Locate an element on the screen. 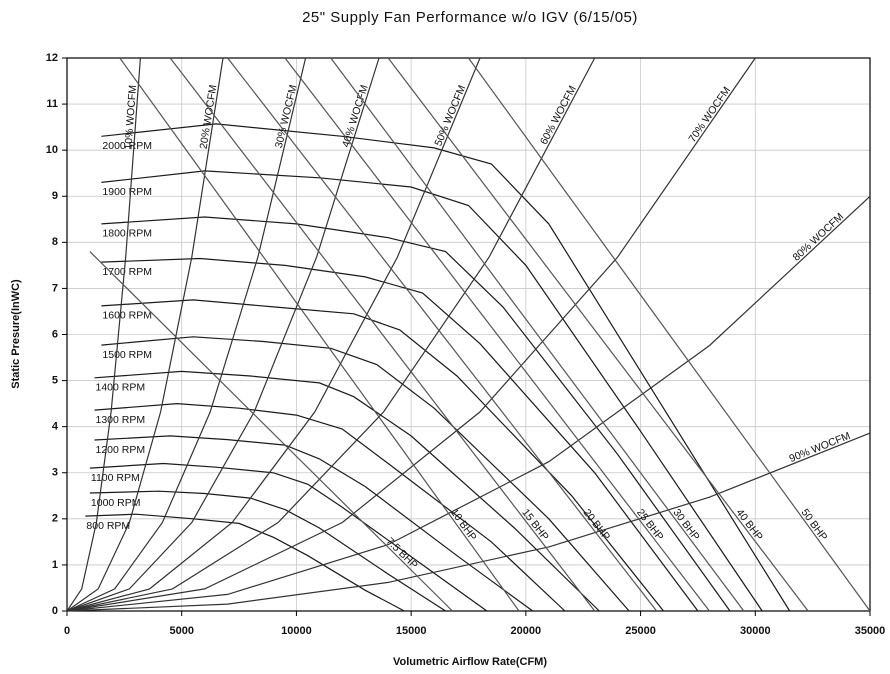 This screenshot has height=674, width=890. curve-label-group: 50% WOCFM is located at coordinates (450, 115).